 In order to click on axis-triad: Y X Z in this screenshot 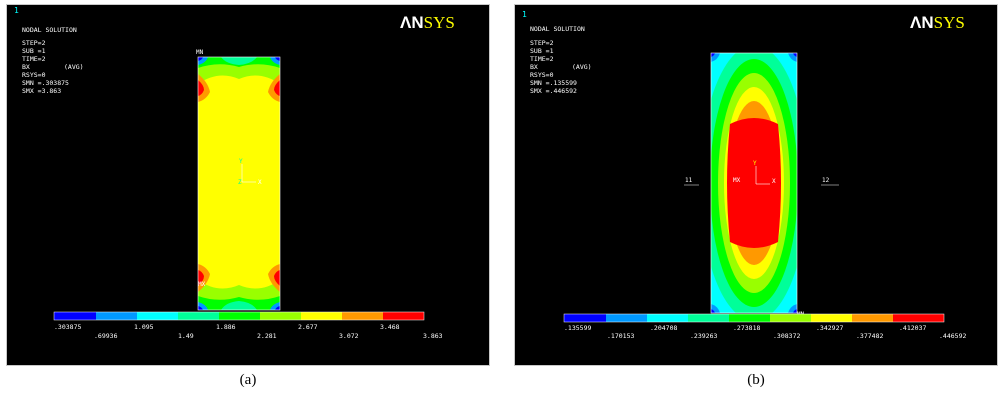, I will do `click(250, 172)`.